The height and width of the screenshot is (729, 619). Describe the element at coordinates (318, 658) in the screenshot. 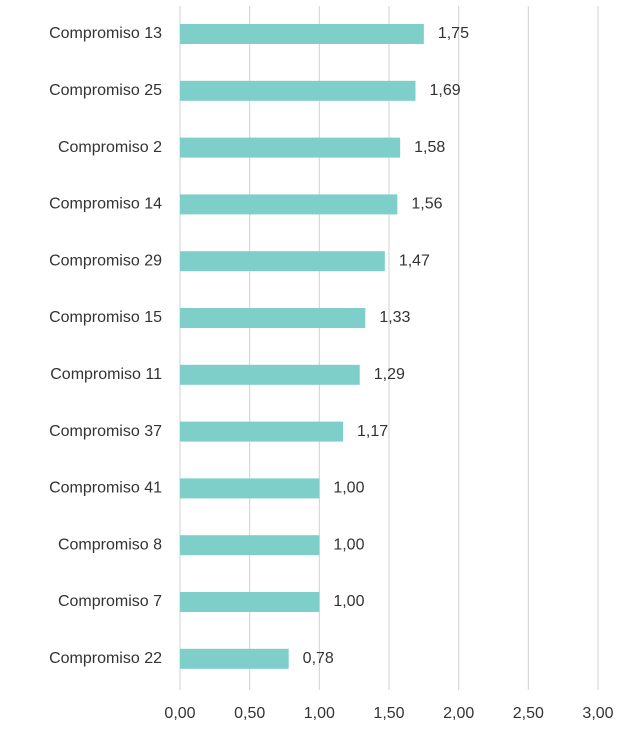

I see `data-label: 0,78` at that location.